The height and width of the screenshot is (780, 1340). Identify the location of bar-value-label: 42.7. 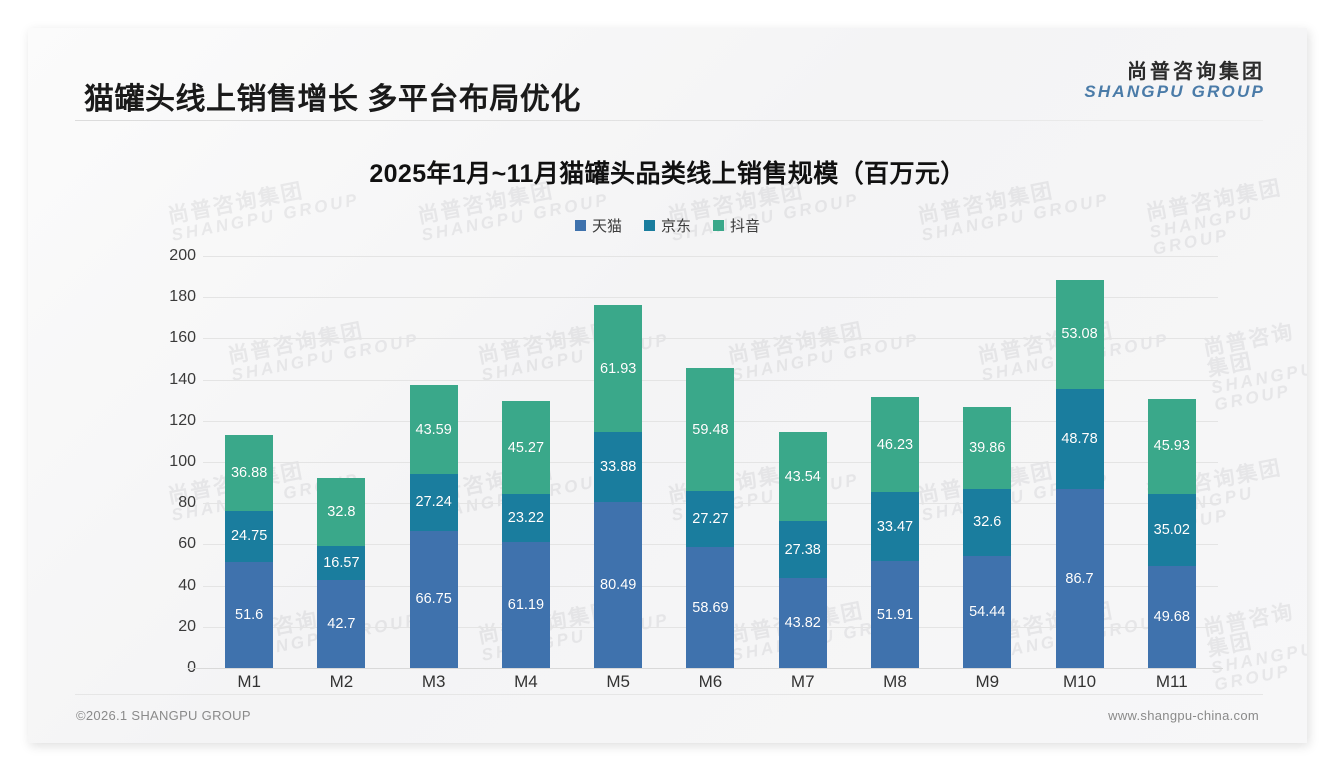
(341, 624).